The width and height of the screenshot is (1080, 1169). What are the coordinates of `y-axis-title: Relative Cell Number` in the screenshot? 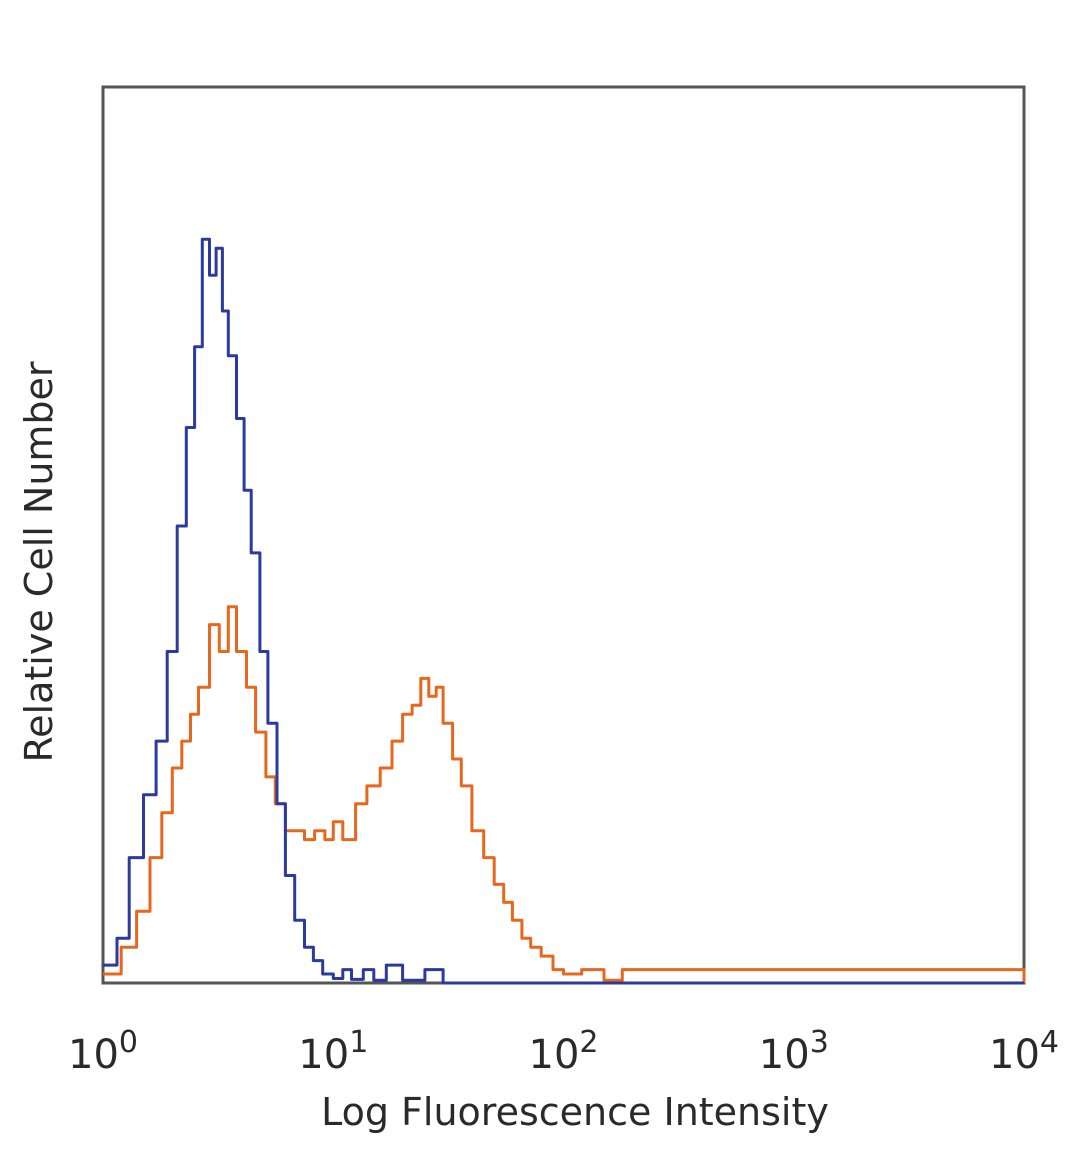 It's located at (39, 561).